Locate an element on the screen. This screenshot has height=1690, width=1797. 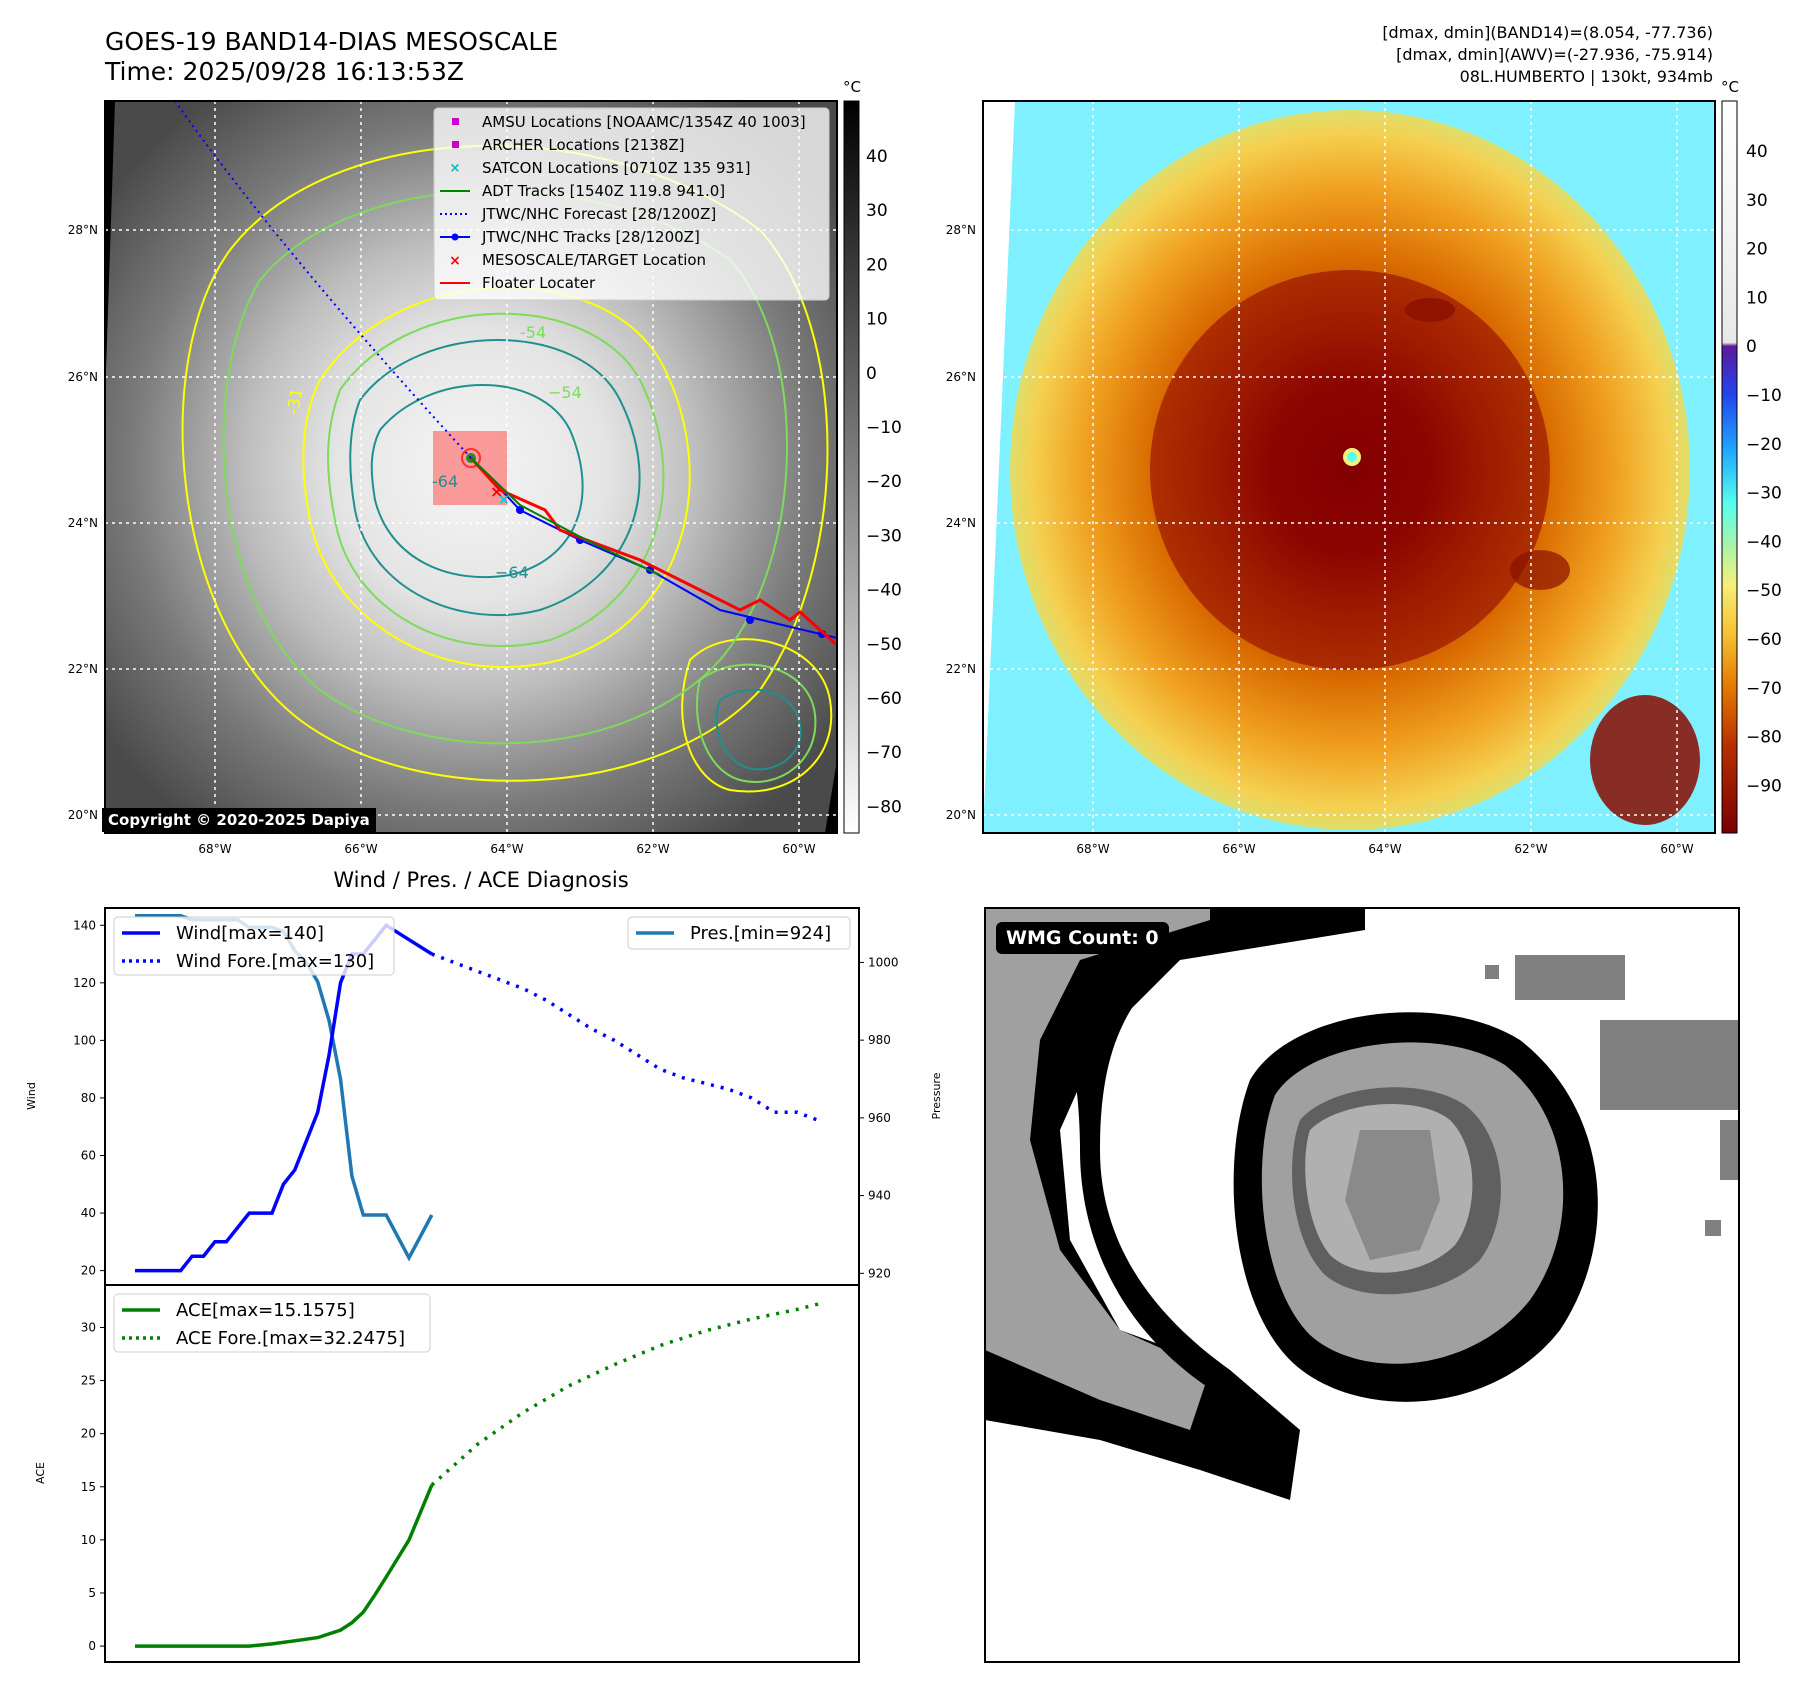
ir-colorbar-tick: −80 is located at coordinates (884, 807).